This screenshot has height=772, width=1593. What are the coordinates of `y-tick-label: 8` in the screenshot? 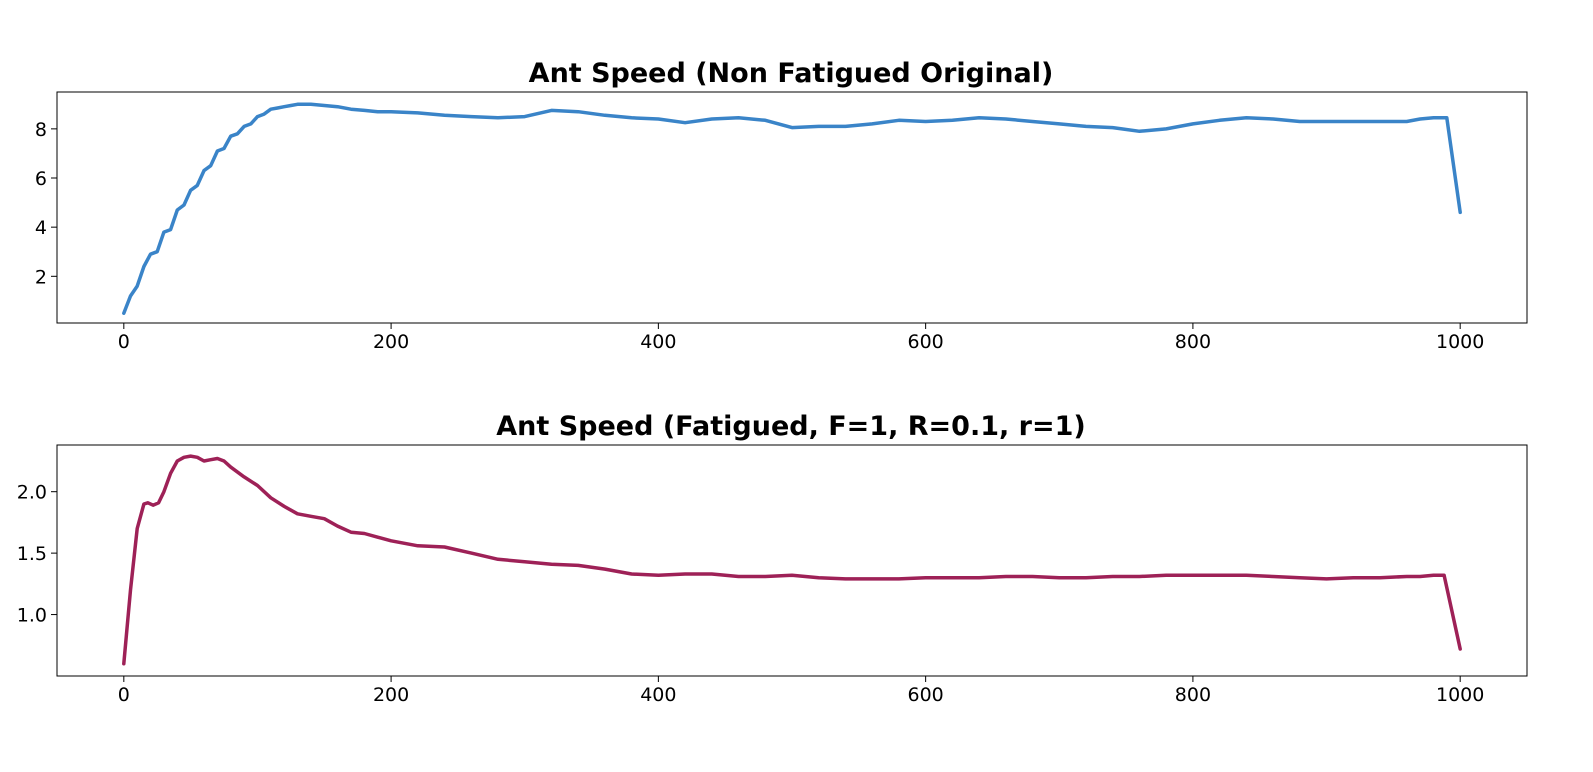 It's located at (41, 130).